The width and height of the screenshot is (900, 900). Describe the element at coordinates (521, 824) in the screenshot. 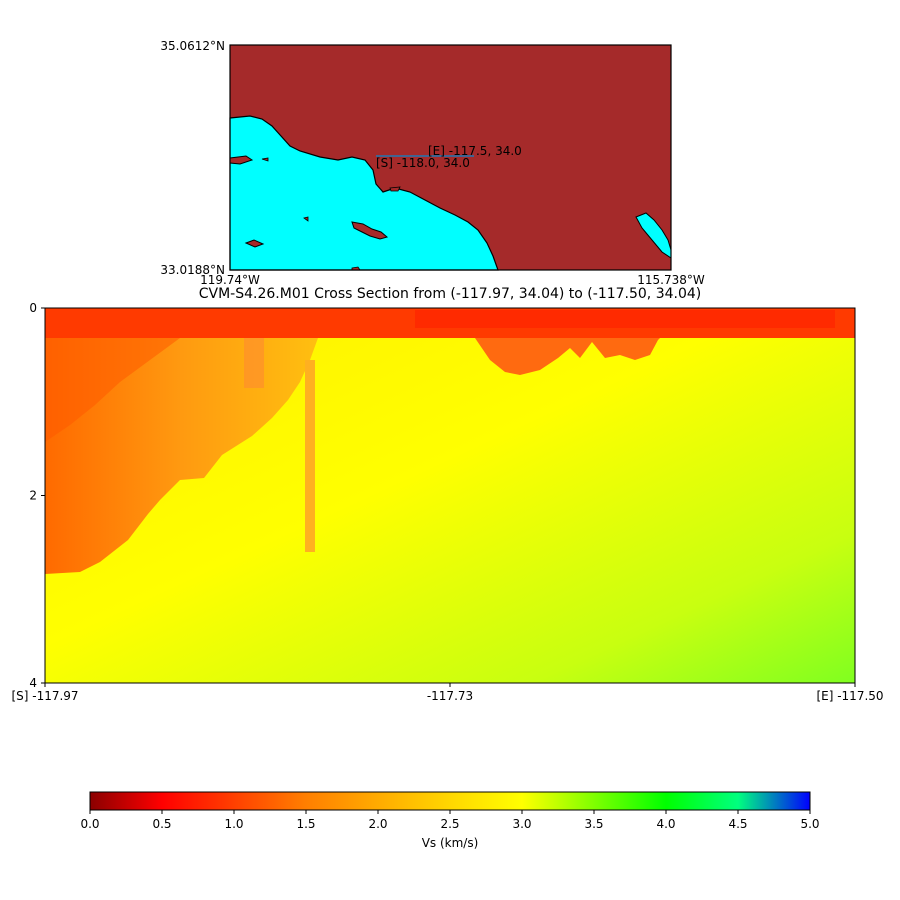

I see `colorbar-tick-label: 3.0` at that location.